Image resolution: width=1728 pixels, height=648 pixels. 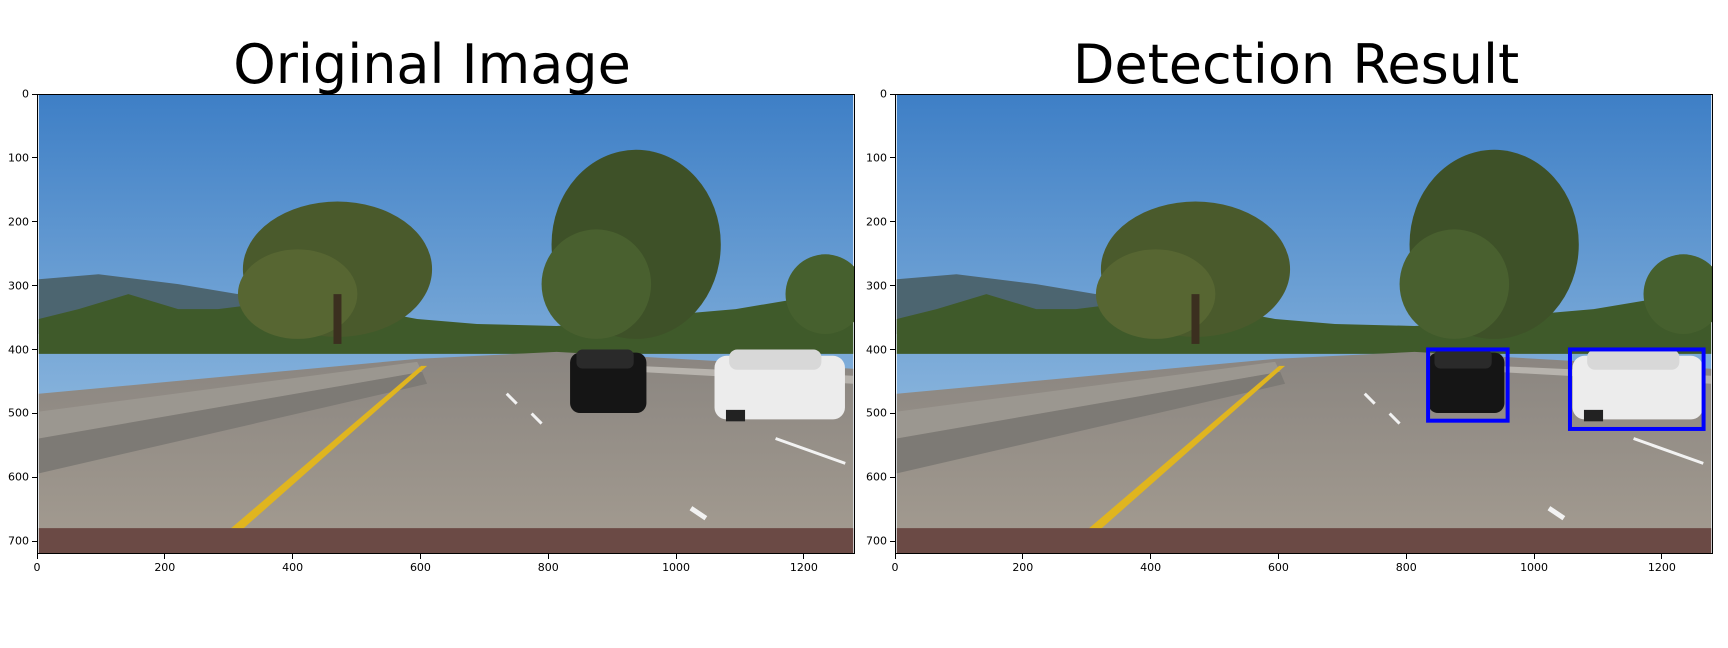 I want to click on panel-title: Original Image, so click(x=432, y=64).